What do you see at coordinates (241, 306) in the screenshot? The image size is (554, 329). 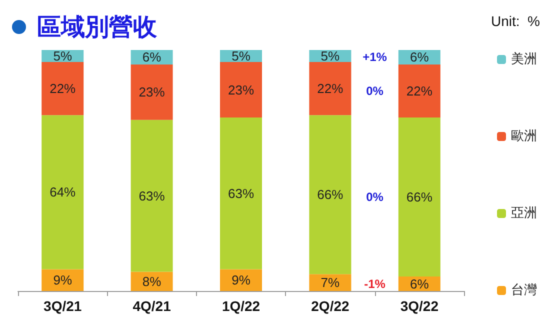 I see `x-tick-label: 1Q/22` at bounding box center [241, 306].